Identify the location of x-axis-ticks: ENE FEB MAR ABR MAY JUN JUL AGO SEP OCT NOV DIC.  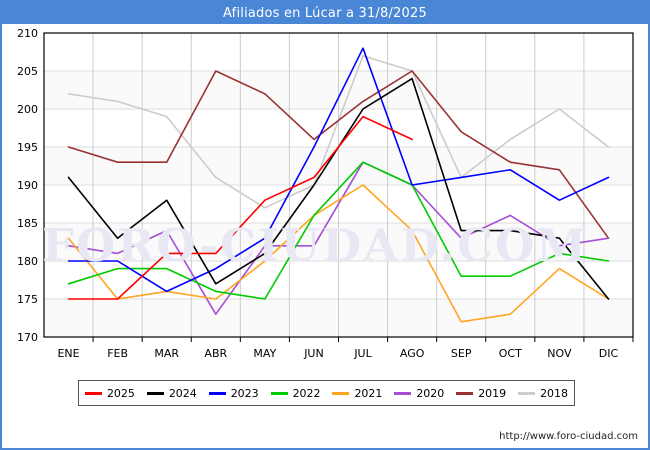
(337, 353).